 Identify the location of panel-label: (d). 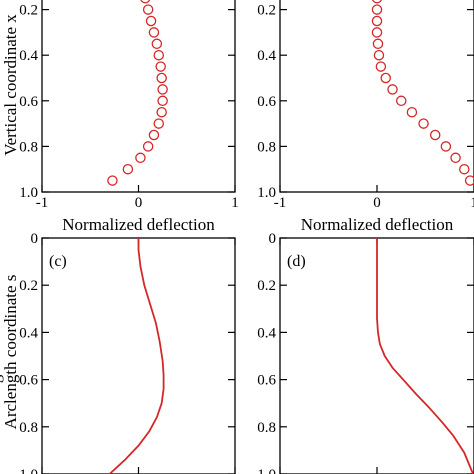
(296, 261).